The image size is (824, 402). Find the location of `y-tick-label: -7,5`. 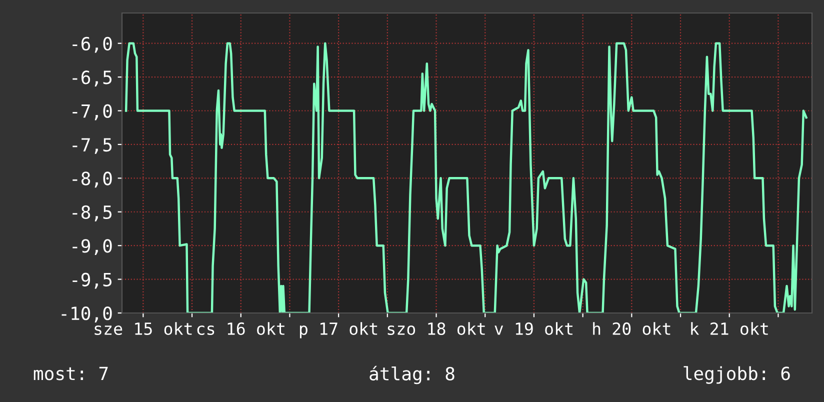

y-tick-label: -7,5 is located at coordinates (92, 146).